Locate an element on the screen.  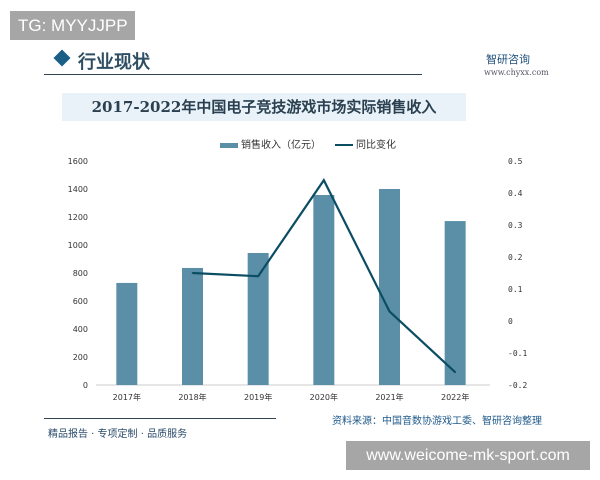
legend-bar: 销售收入（亿元） is located at coordinates (270, 143).